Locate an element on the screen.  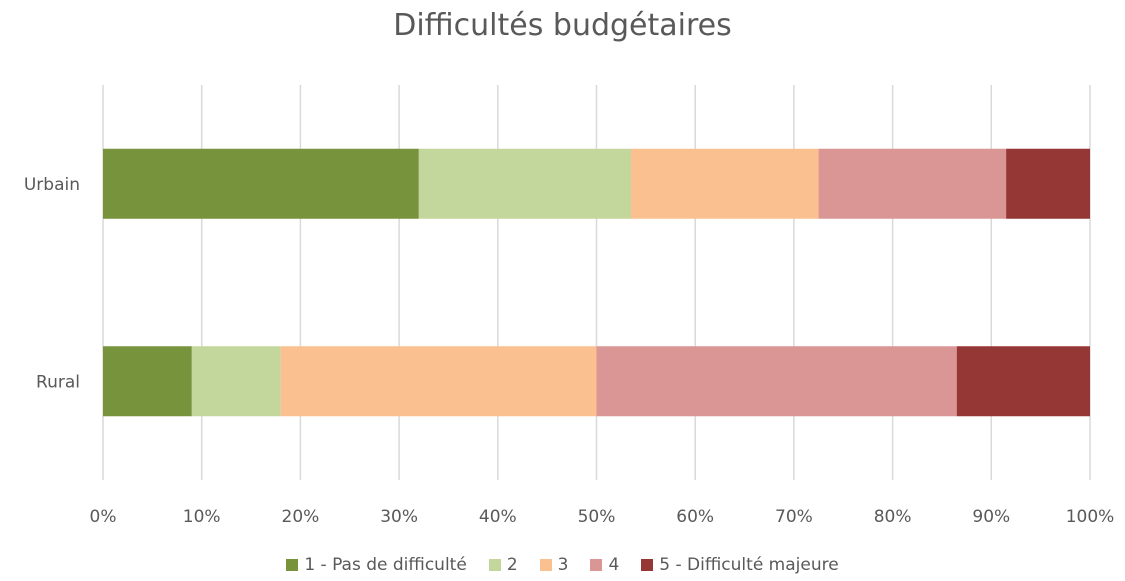
x-tick-label: 70% is located at coordinates (794, 517).